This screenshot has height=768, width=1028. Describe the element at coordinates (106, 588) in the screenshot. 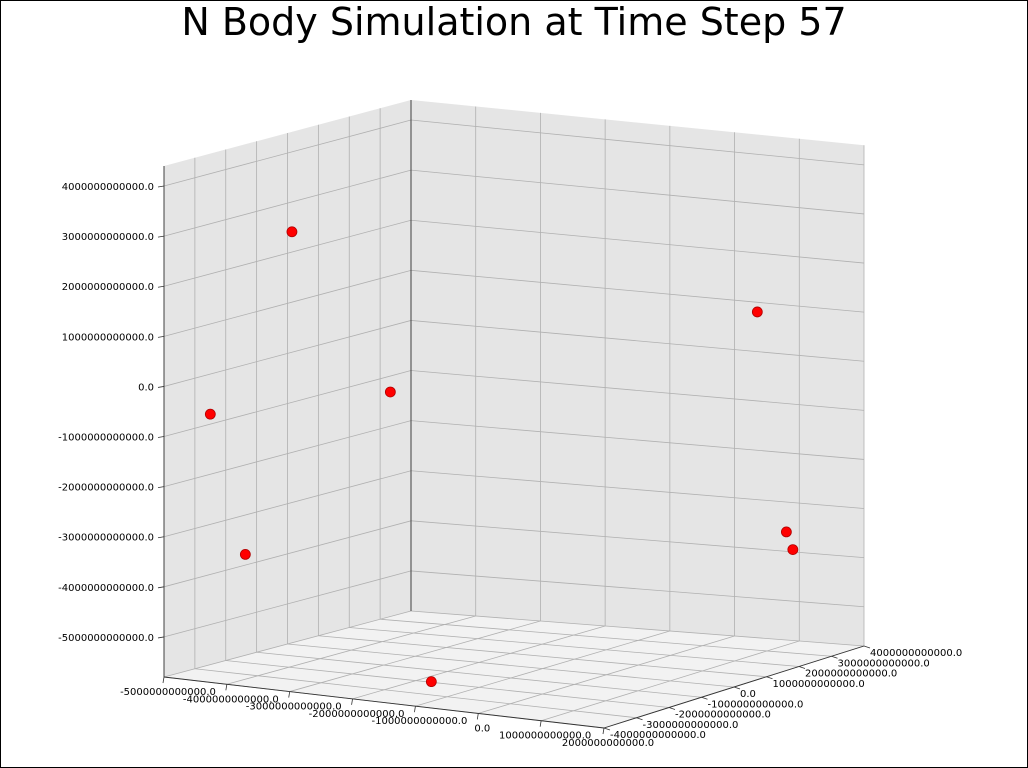

I see `z-tick-label: -4000000000000.0` at that location.